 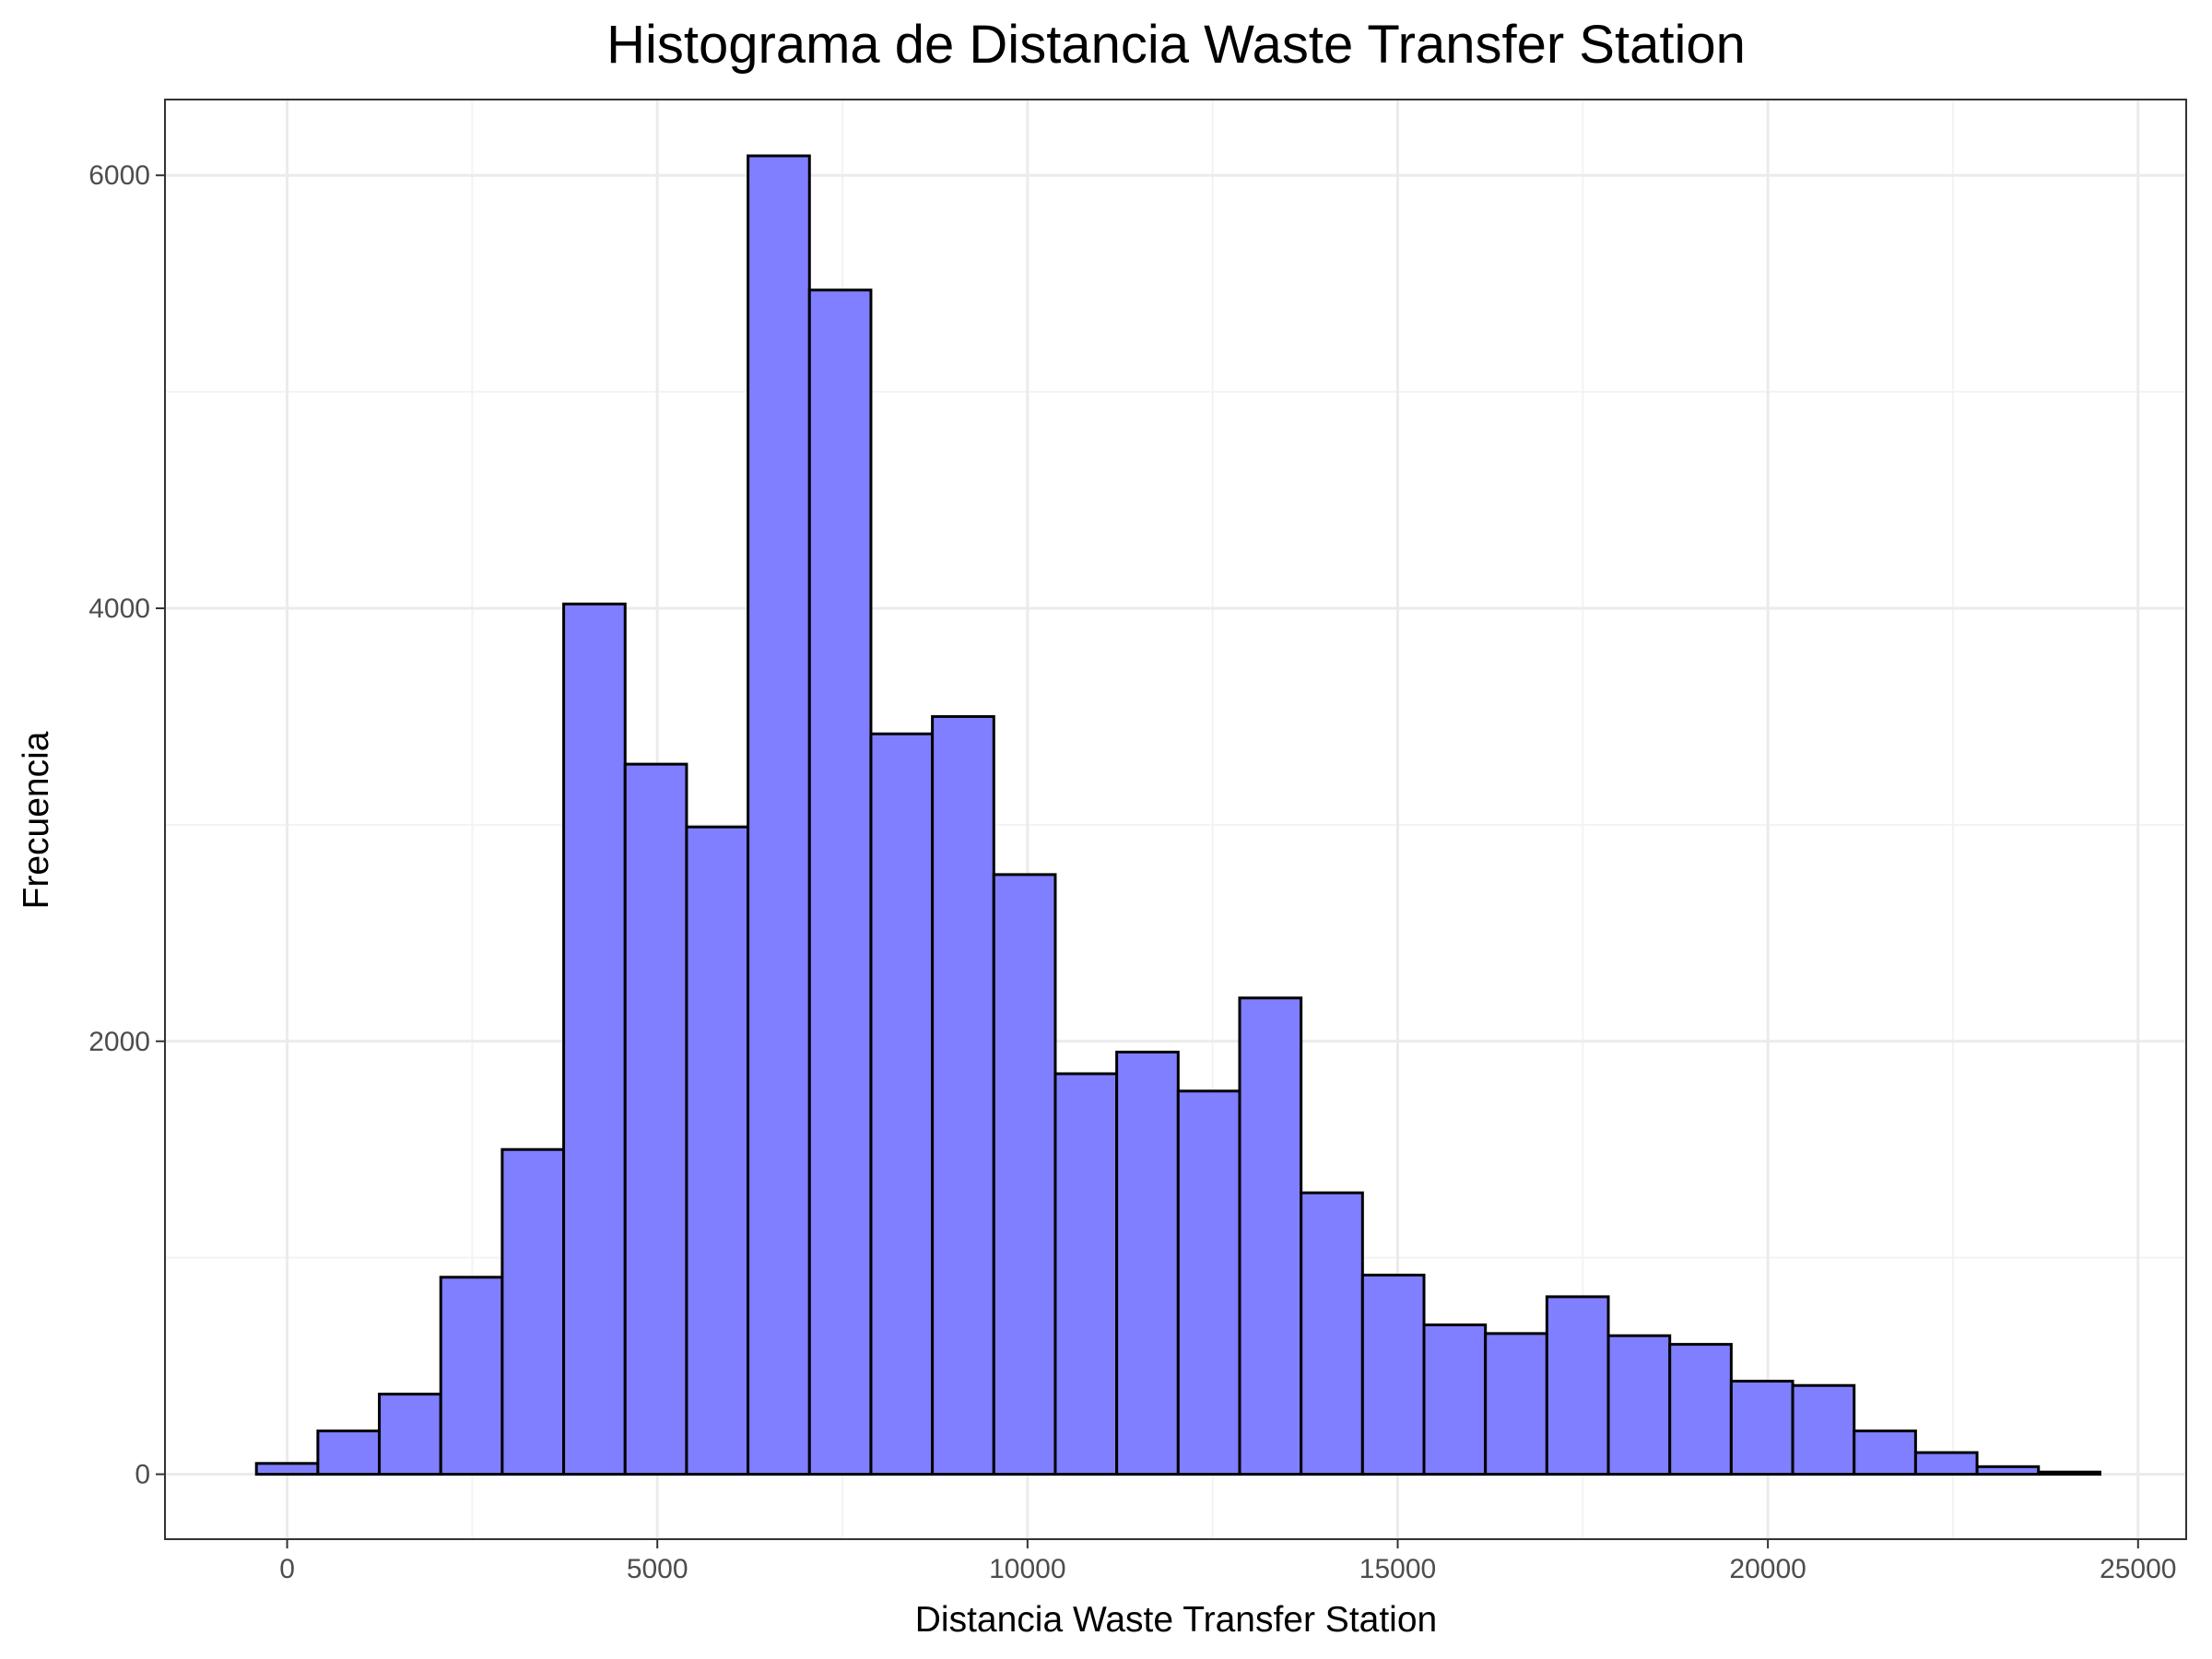 What do you see at coordinates (1767, 1569) in the screenshot?
I see `x-tick-label: 20000` at bounding box center [1767, 1569].